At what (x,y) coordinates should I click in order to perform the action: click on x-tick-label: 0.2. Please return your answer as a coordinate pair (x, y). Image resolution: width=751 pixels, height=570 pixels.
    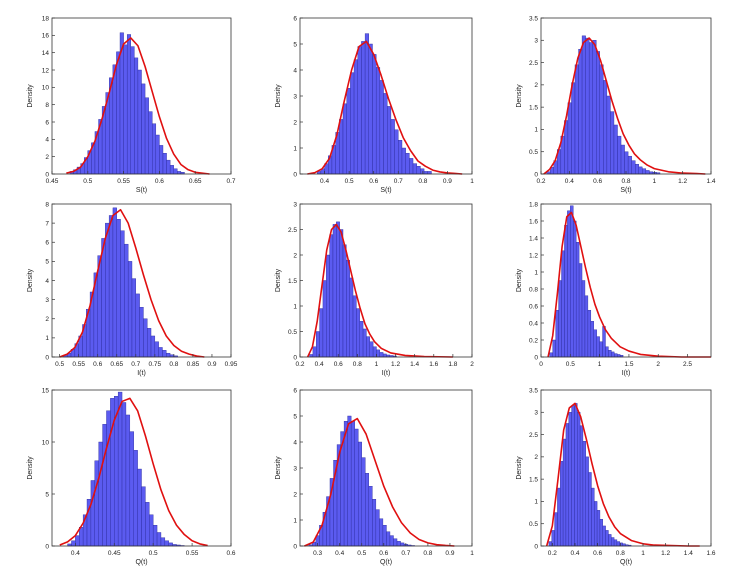
    Looking at the image, I should click on (540, 181).